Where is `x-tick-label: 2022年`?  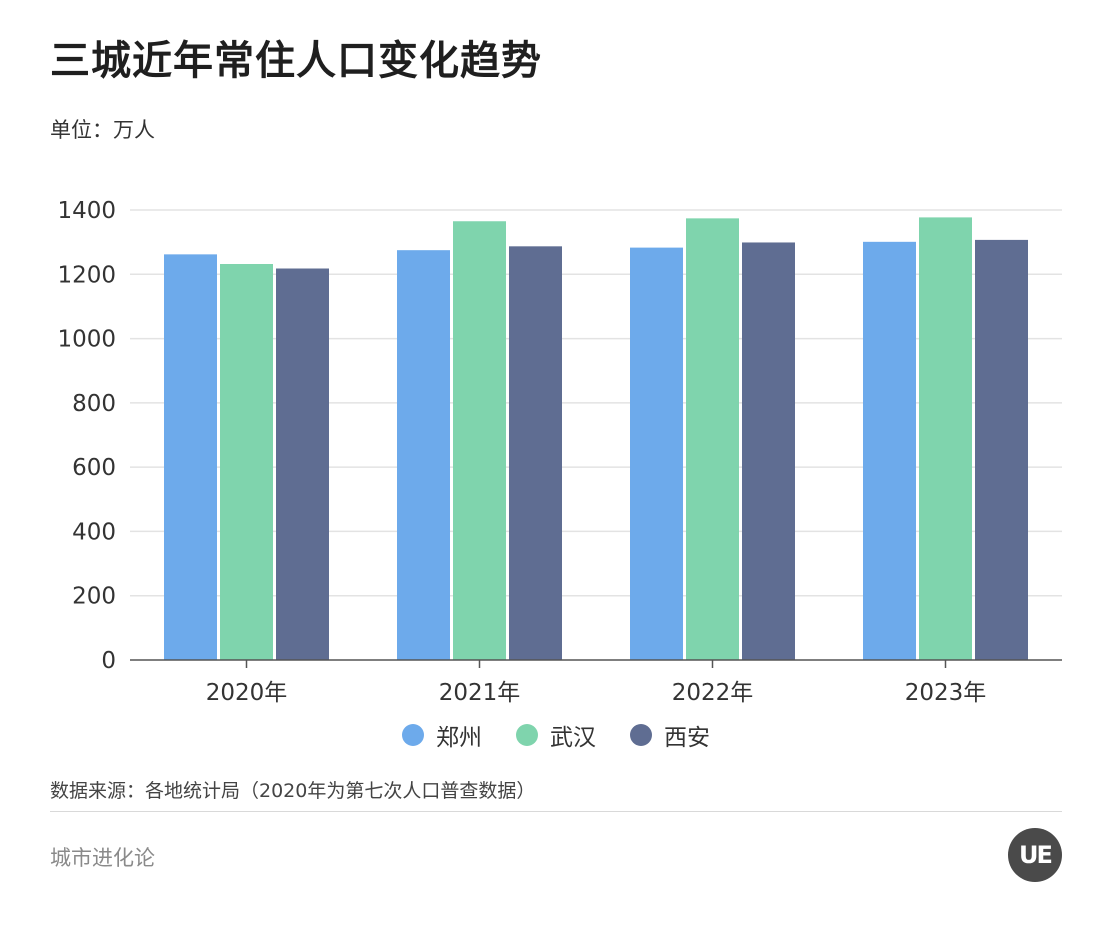 x-tick-label: 2022年 is located at coordinates (713, 693).